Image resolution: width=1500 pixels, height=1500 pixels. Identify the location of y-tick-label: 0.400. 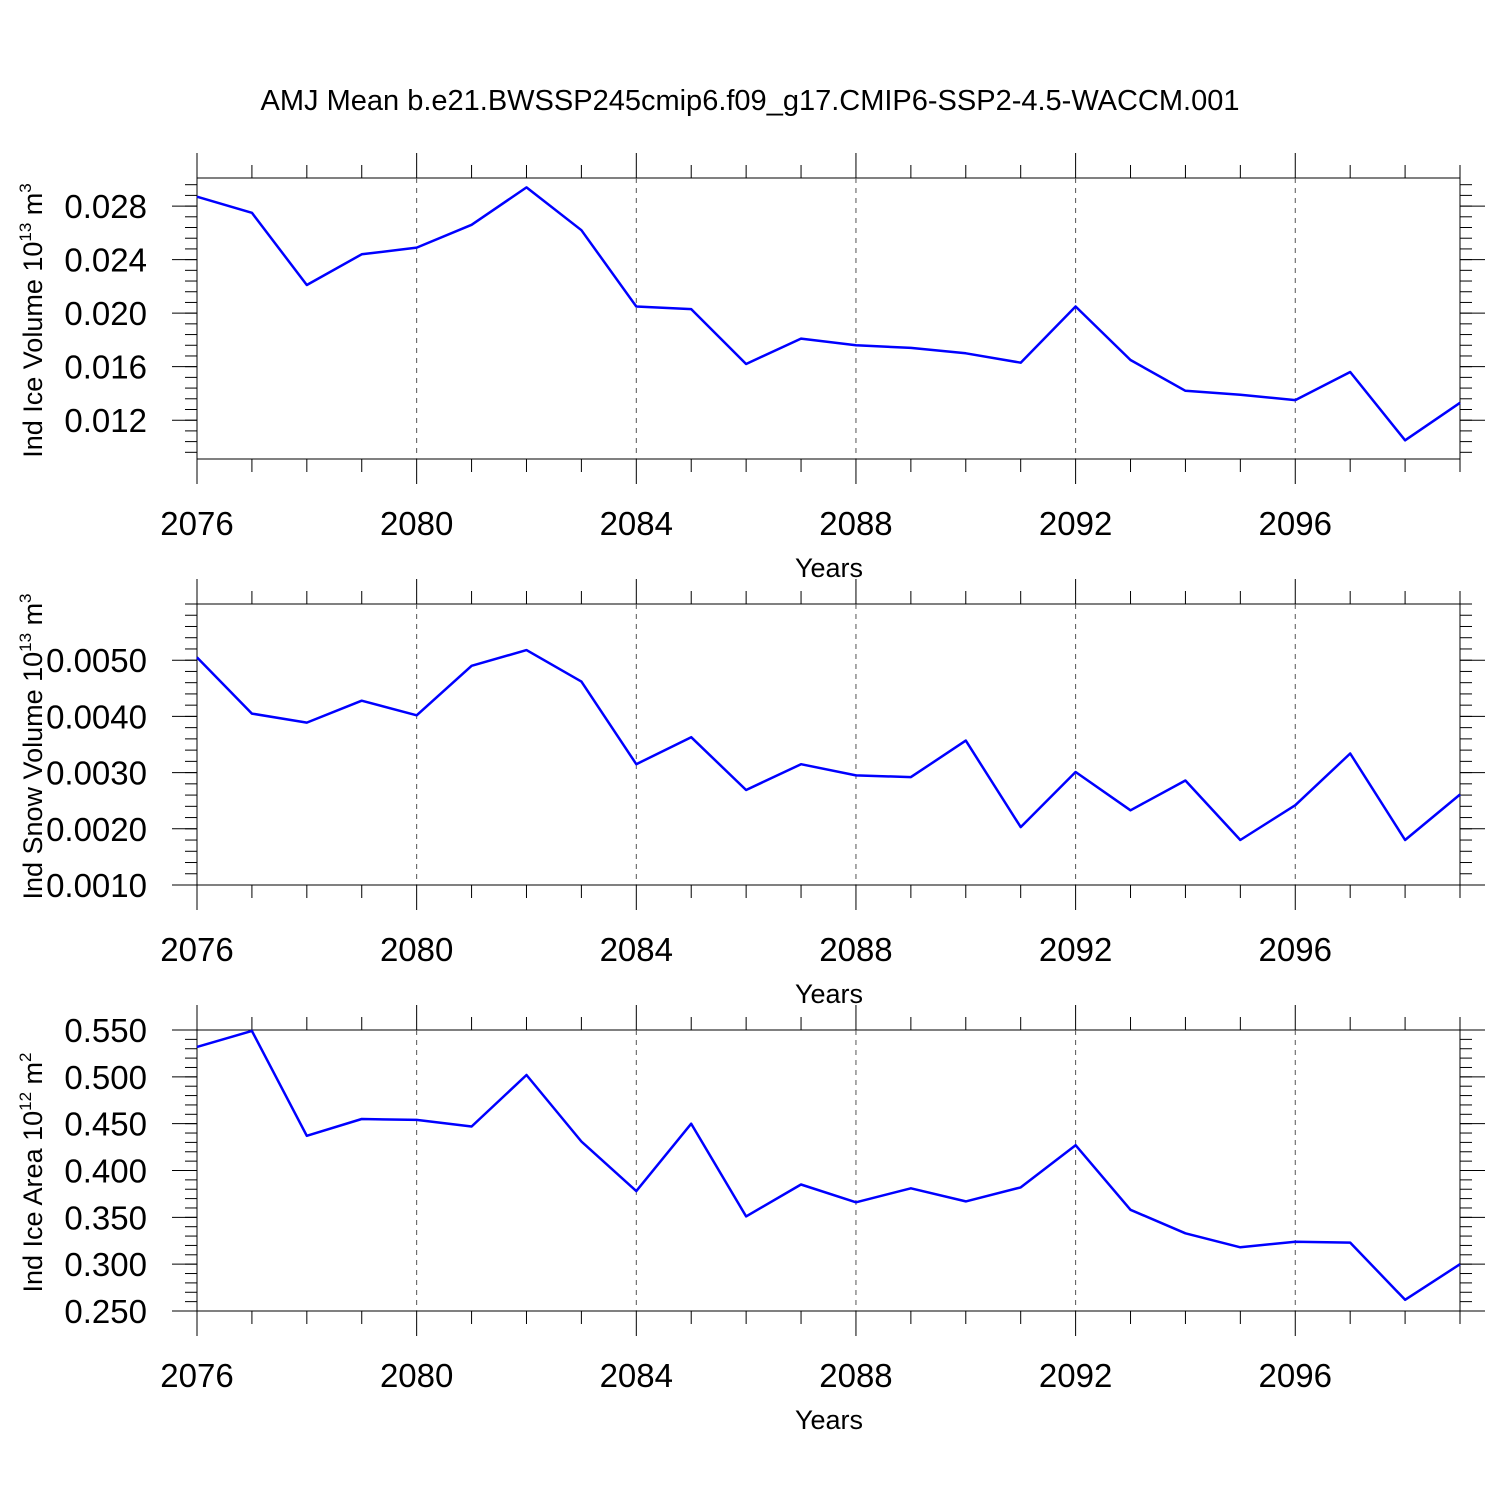
(105, 1171).